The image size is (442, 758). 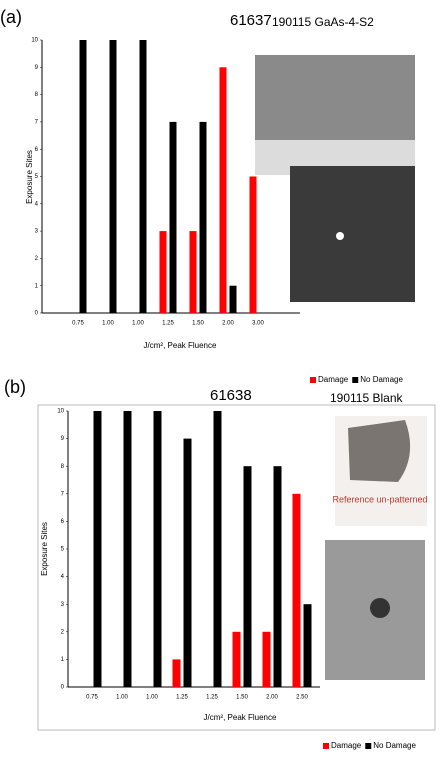 What do you see at coordinates (251, 20) in the screenshot?
I see `chart-title: 61637` at bounding box center [251, 20].